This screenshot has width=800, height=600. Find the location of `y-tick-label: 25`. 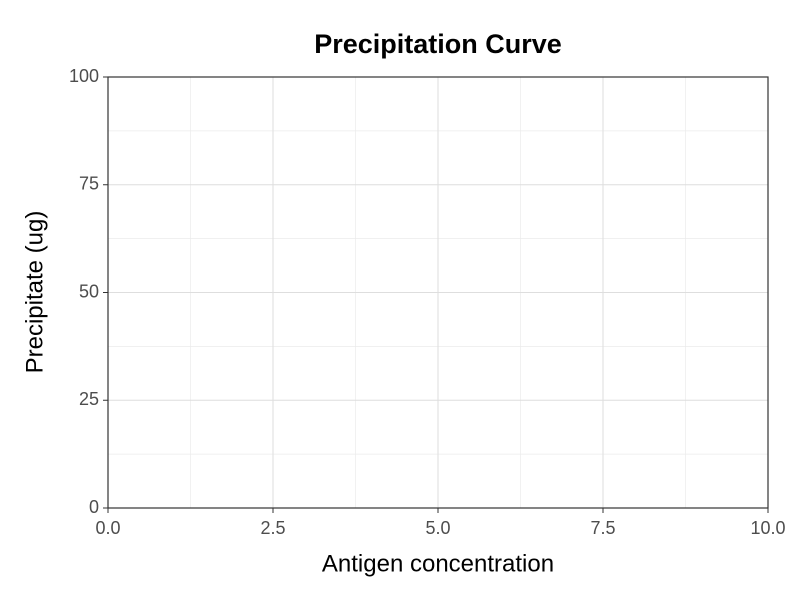

y-tick-label: 25 is located at coordinates (89, 399).